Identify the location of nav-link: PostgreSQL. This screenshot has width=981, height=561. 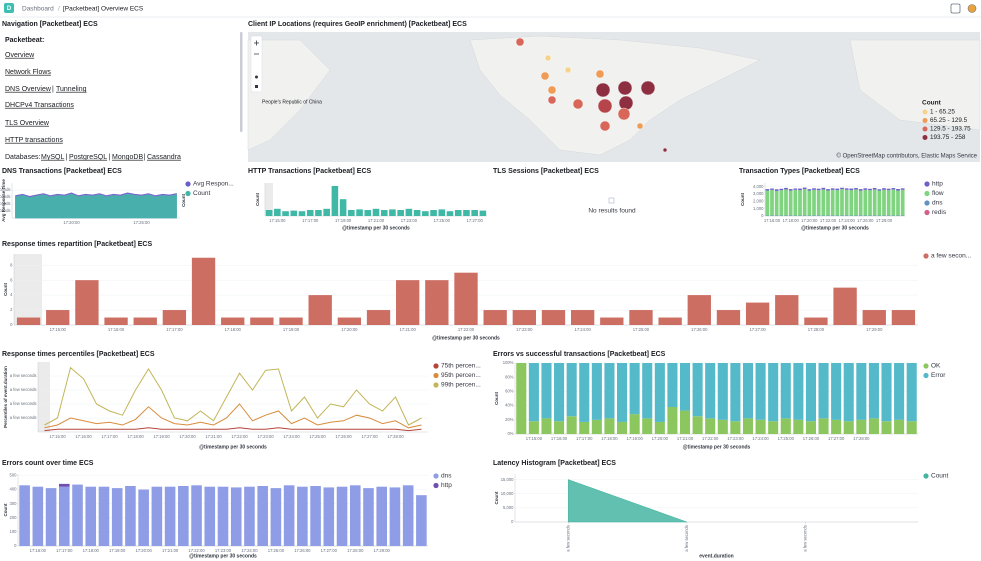
(88, 157).